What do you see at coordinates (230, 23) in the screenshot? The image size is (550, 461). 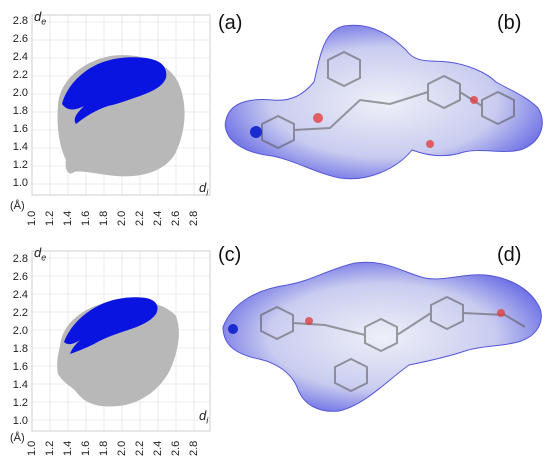 I see `panel-label-a: (a)` at bounding box center [230, 23].